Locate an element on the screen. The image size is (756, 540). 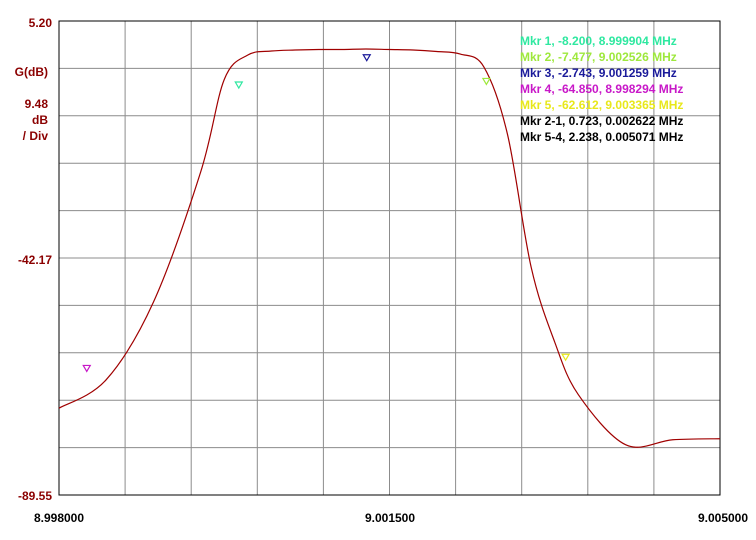
x-tick-mid: 9.001500 is located at coordinates (390, 518).